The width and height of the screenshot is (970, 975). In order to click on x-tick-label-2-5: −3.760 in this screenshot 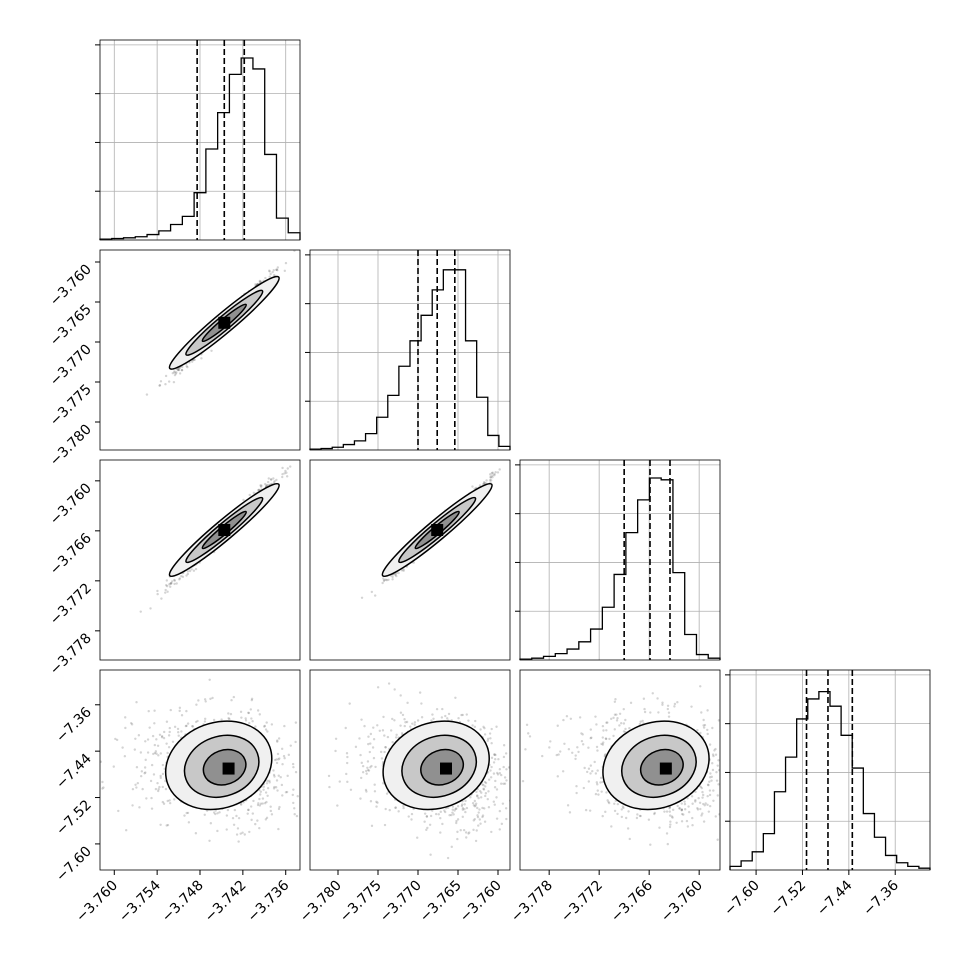, I will do `click(481, 902)`.